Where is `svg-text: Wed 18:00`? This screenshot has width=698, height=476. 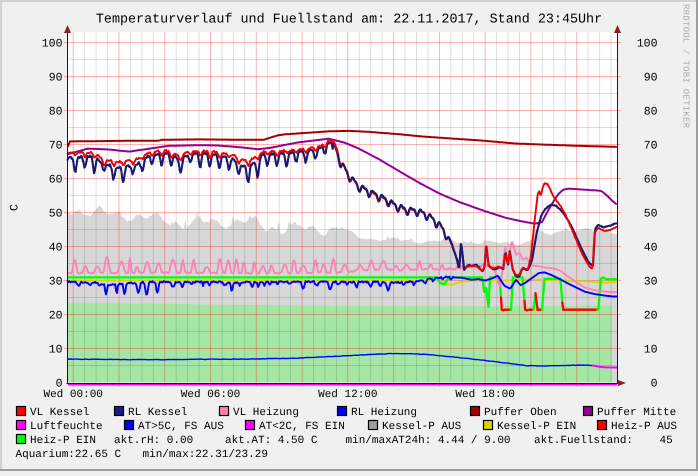
svg-text: Wed 18:00 is located at coordinates (484, 395).